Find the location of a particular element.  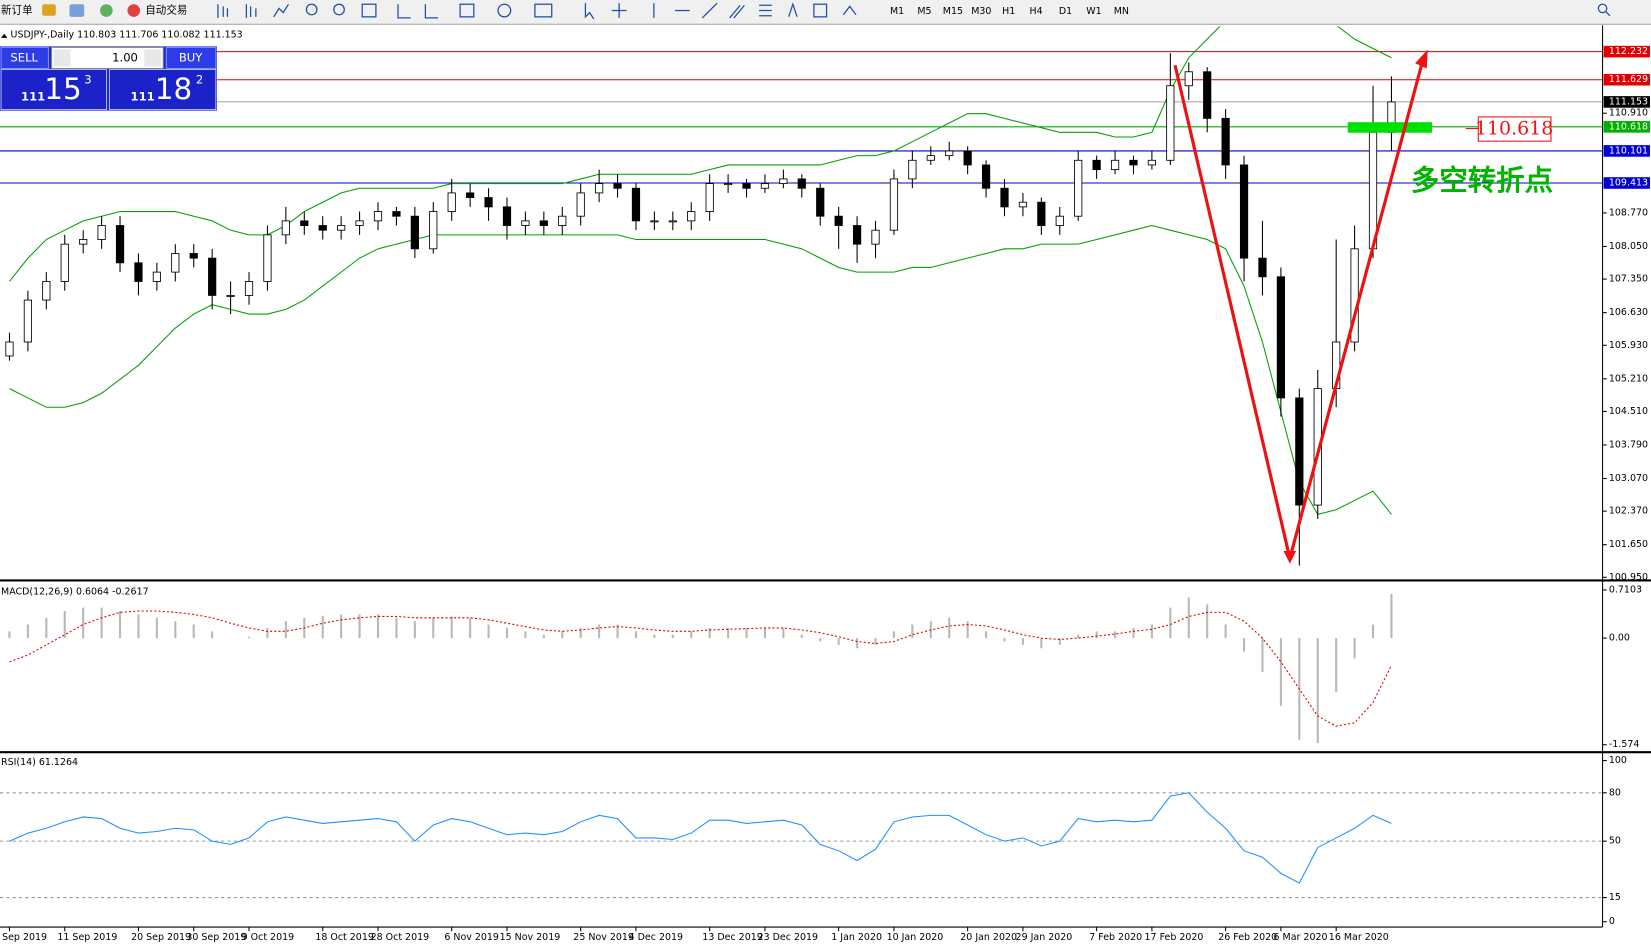

timeframe-button: MN is located at coordinates (1121, 11).